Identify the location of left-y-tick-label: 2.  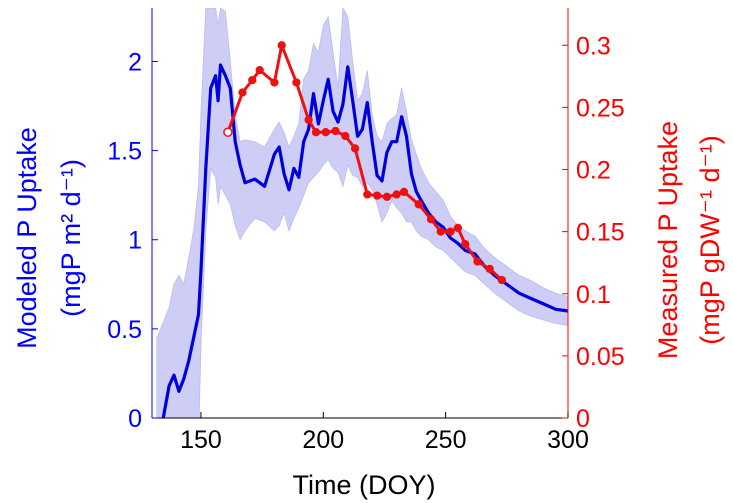
(135, 62).